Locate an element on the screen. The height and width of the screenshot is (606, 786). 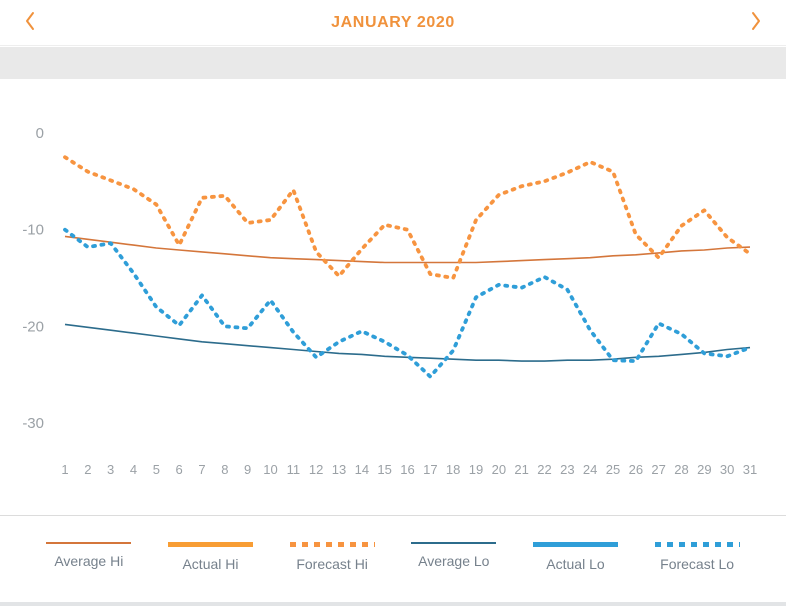
legend-label: Average Hi is located at coordinates (89, 561).